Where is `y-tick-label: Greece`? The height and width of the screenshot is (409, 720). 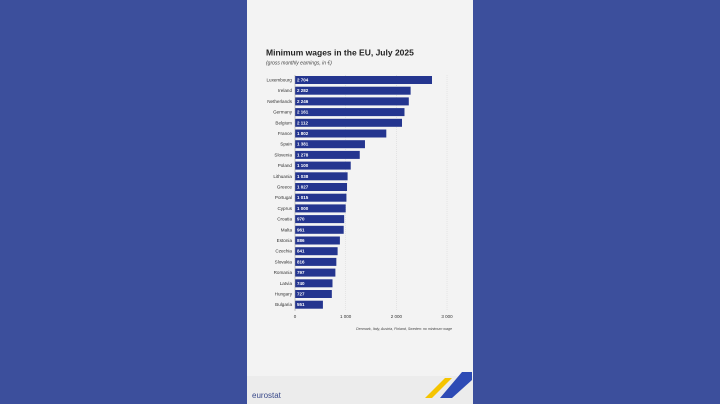
y-tick-label: Greece is located at coordinates (285, 187).